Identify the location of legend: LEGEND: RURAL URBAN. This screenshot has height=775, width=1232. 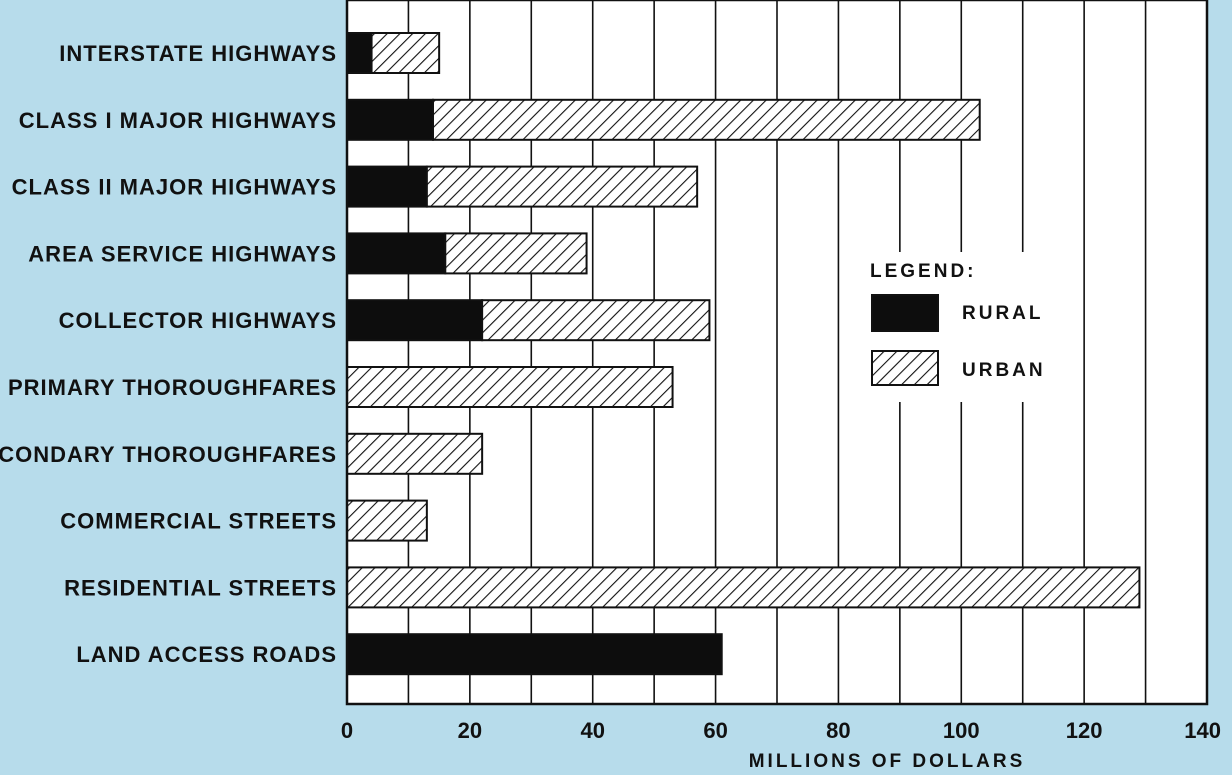
(958, 327).